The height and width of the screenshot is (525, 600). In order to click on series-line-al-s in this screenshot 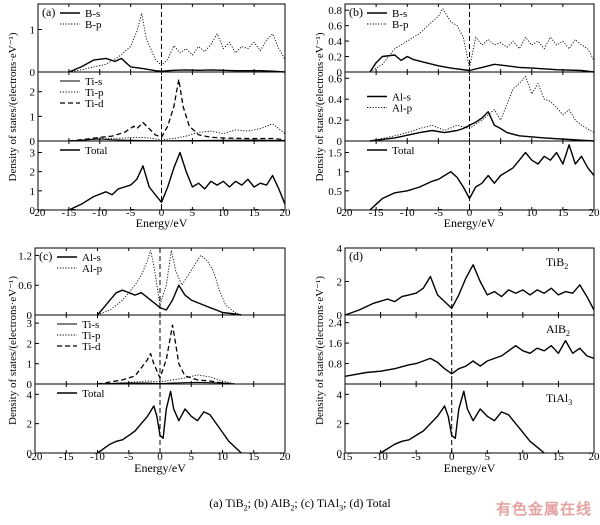, I will do `click(482, 126)`.